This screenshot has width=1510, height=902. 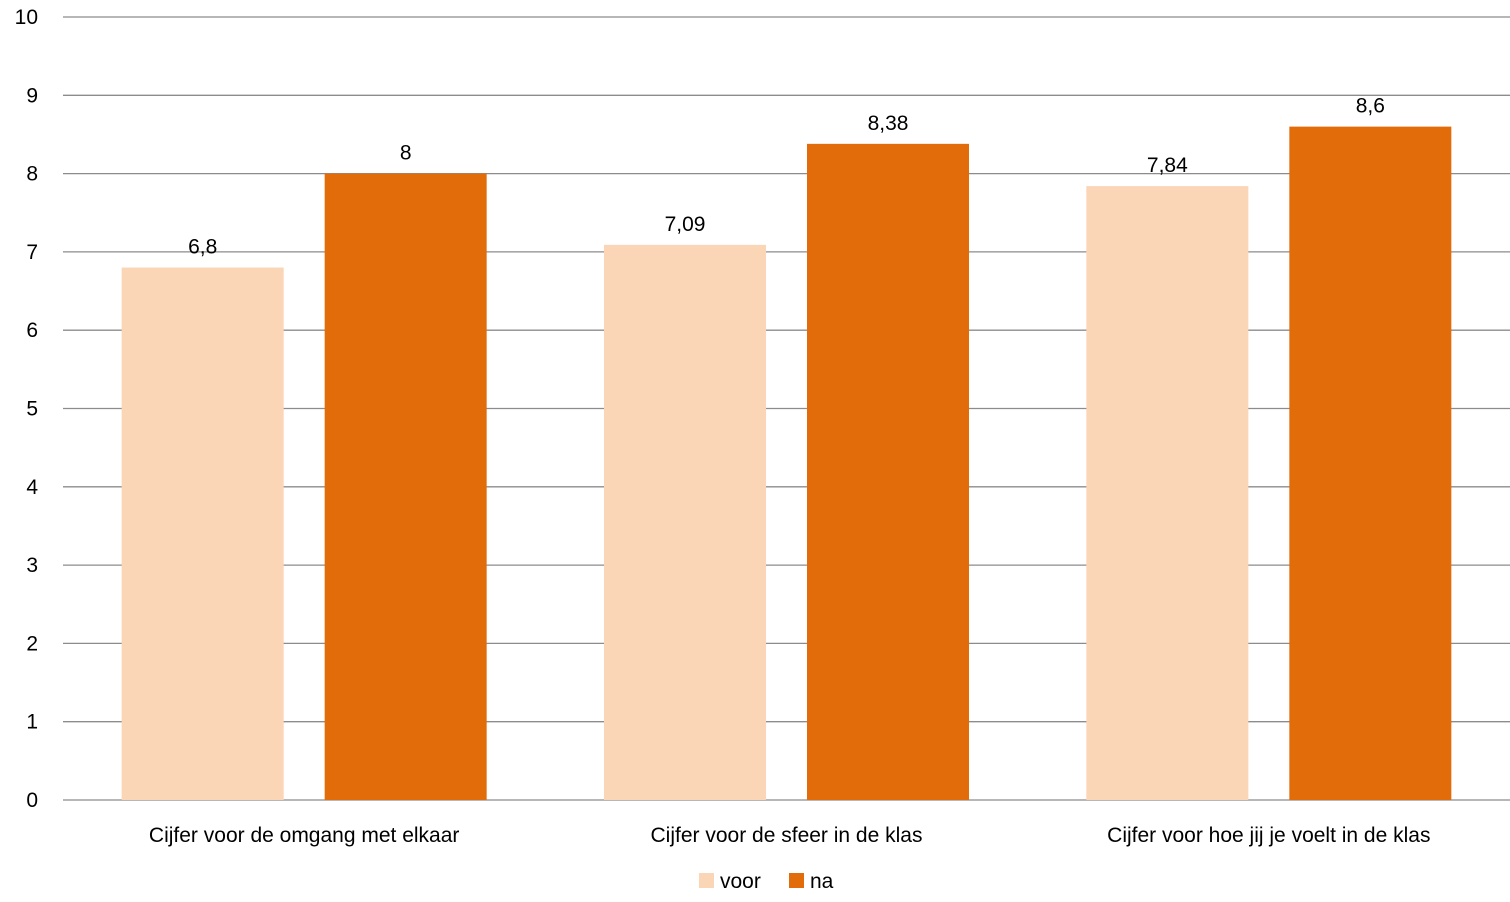 I want to click on y-tick-label: 7, so click(x=32, y=252).